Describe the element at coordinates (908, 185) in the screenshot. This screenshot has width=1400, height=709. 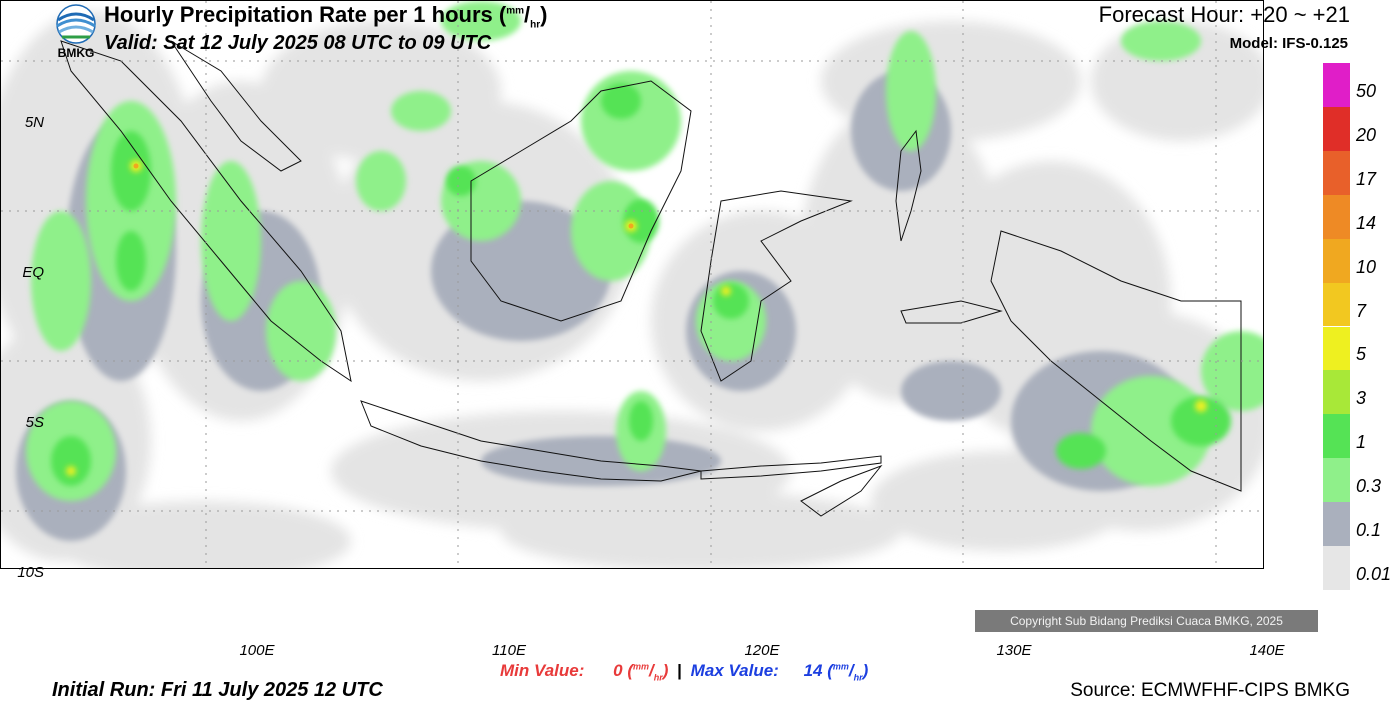
I see `halmahera-outline` at that location.